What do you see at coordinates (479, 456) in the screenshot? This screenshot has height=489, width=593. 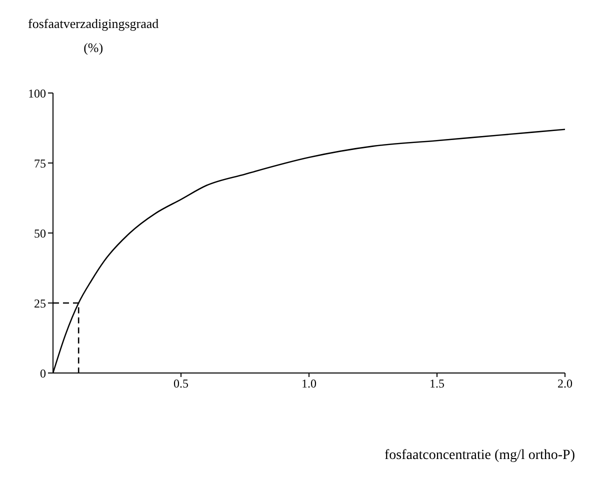 I see `x-axis-title: fosfaatconcentratie (mg/l ortho-P)` at bounding box center [479, 456].